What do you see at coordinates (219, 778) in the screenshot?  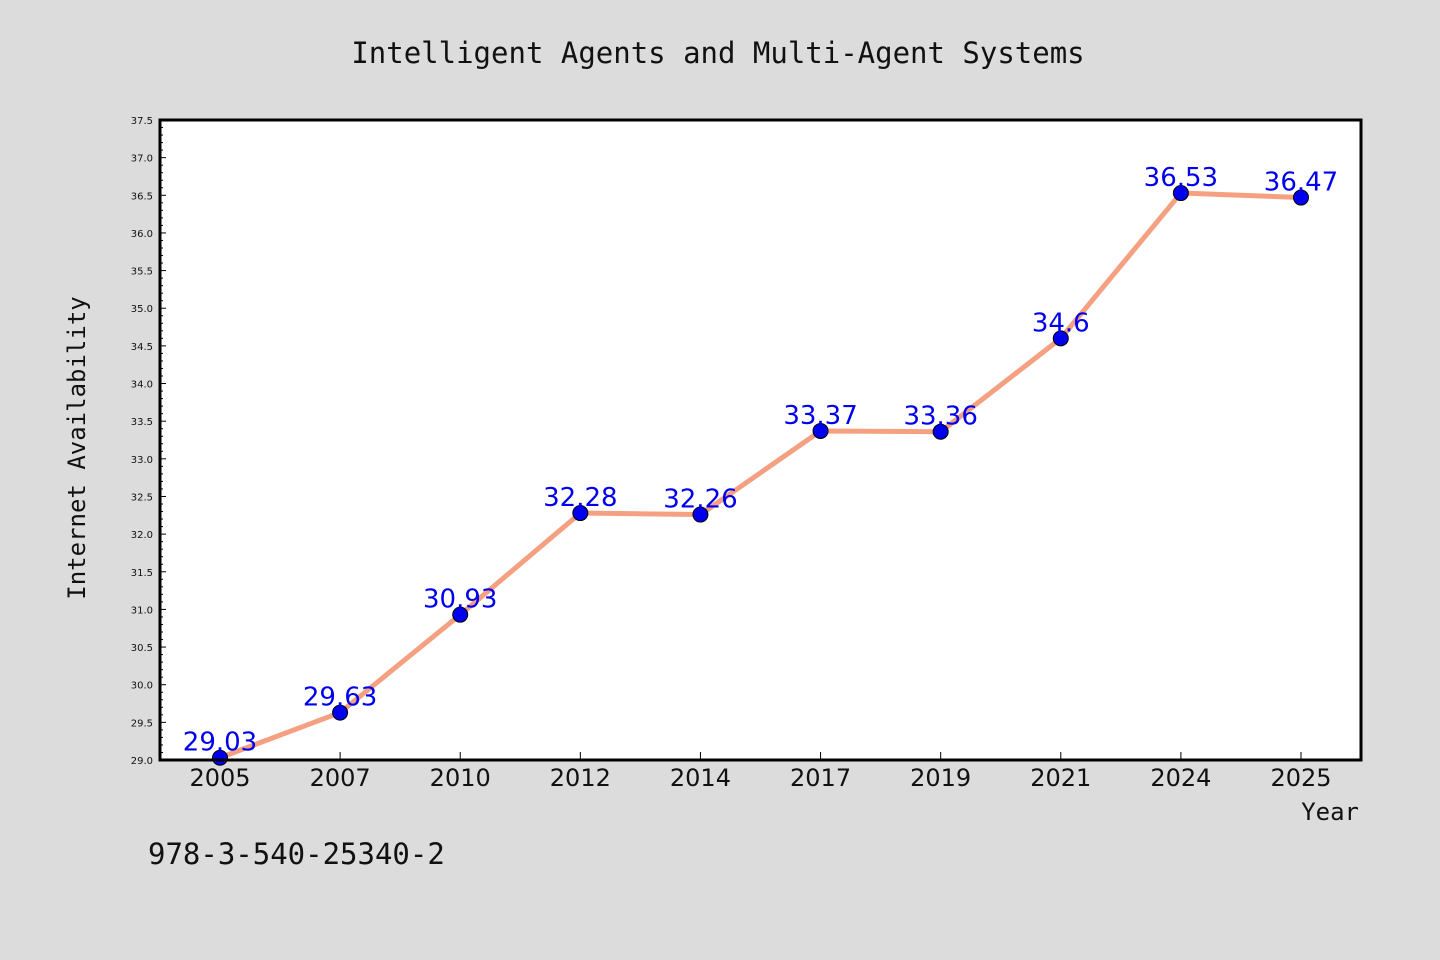 I see `x-tick-label: 2005` at bounding box center [219, 778].